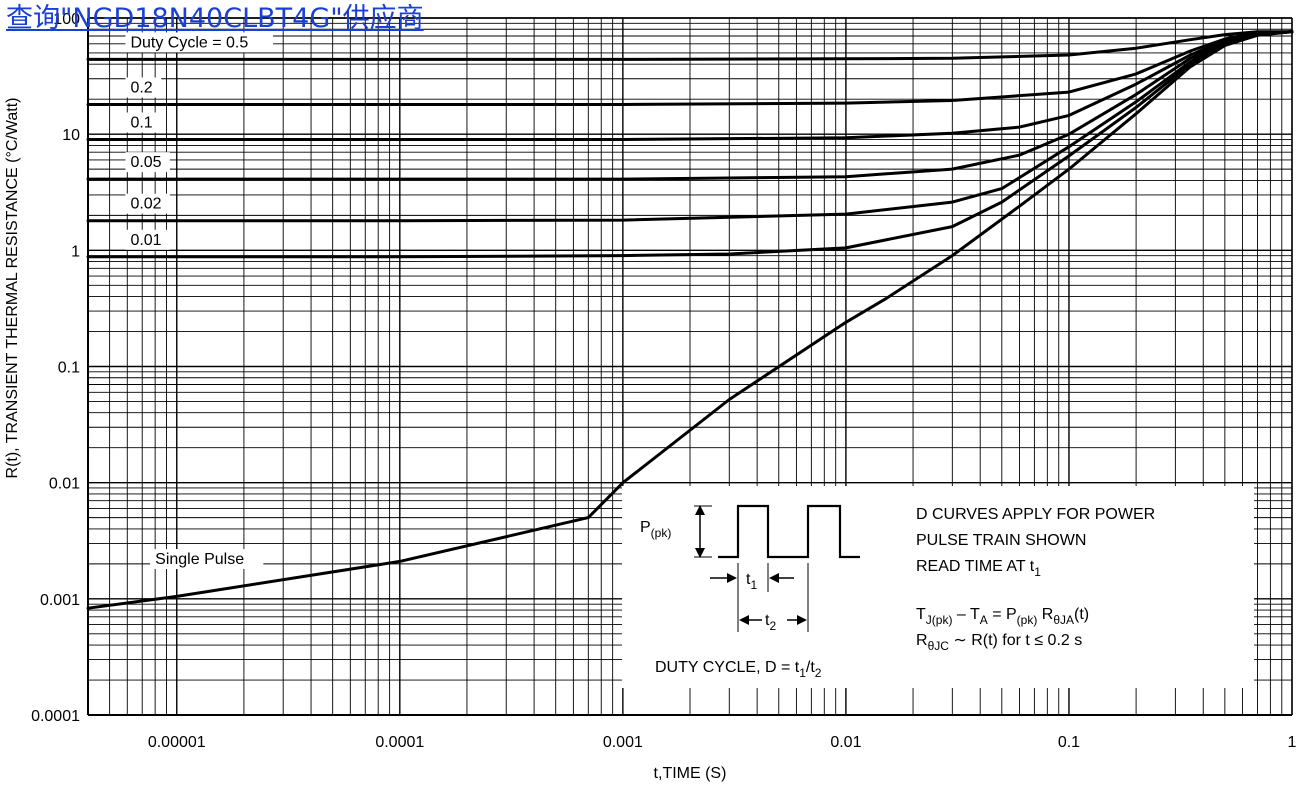 This screenshot has width=1308, height=793. What do you see at coordinates (215, 18) in the screenshot?
I see `supplier-query-link: 查询"NGD18N40CLBT4G"供应商` at bounding box center [215, 18].